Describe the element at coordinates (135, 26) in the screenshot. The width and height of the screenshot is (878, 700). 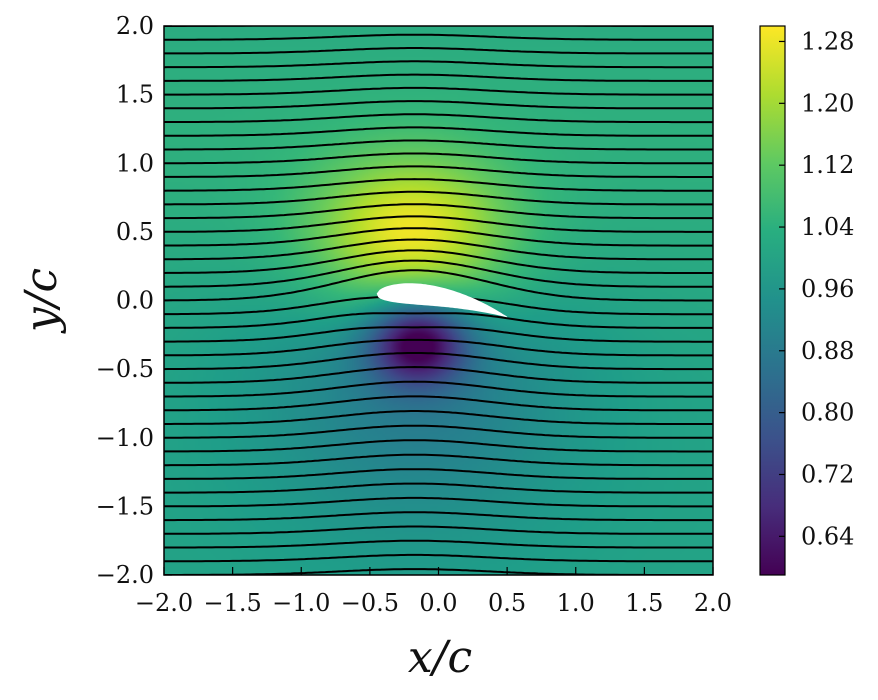
I see `y-tick-label: 2.0` at that location.